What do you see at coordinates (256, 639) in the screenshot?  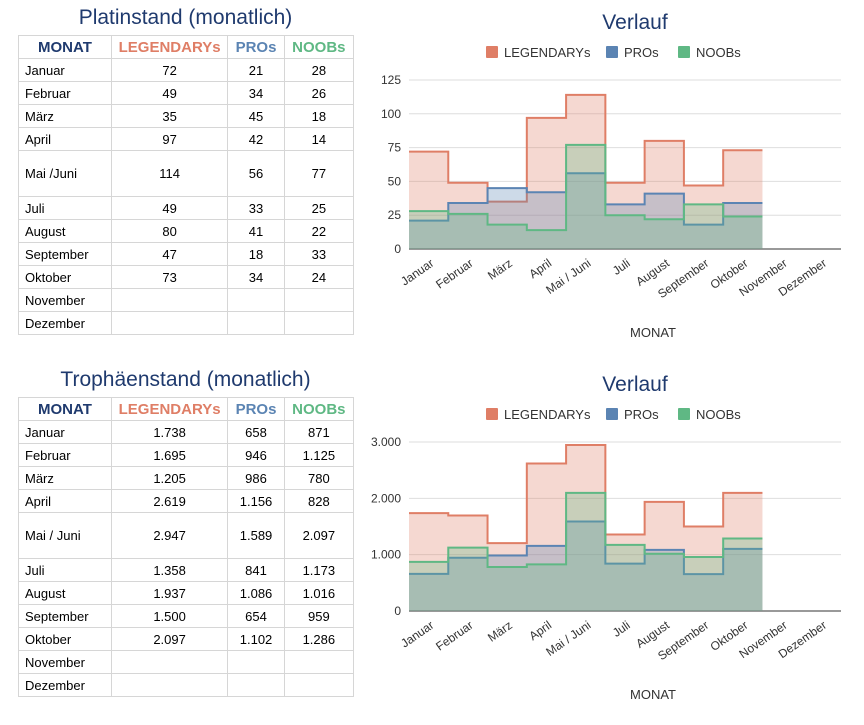 I see `value-cell: 1.102` at bounding box center [256, 639].